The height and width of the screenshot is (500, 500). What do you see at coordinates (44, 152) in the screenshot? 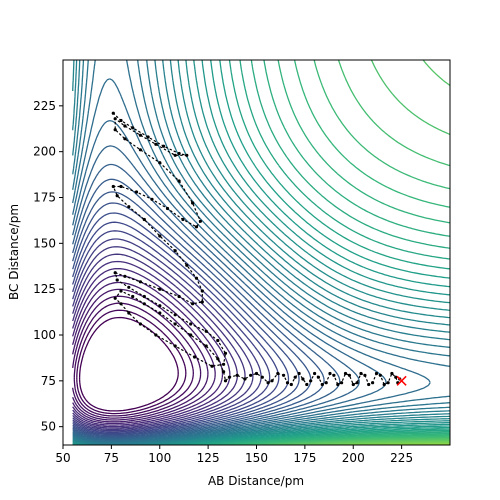
I see `y-tick-label: 200` at bounding box center [44, 152].